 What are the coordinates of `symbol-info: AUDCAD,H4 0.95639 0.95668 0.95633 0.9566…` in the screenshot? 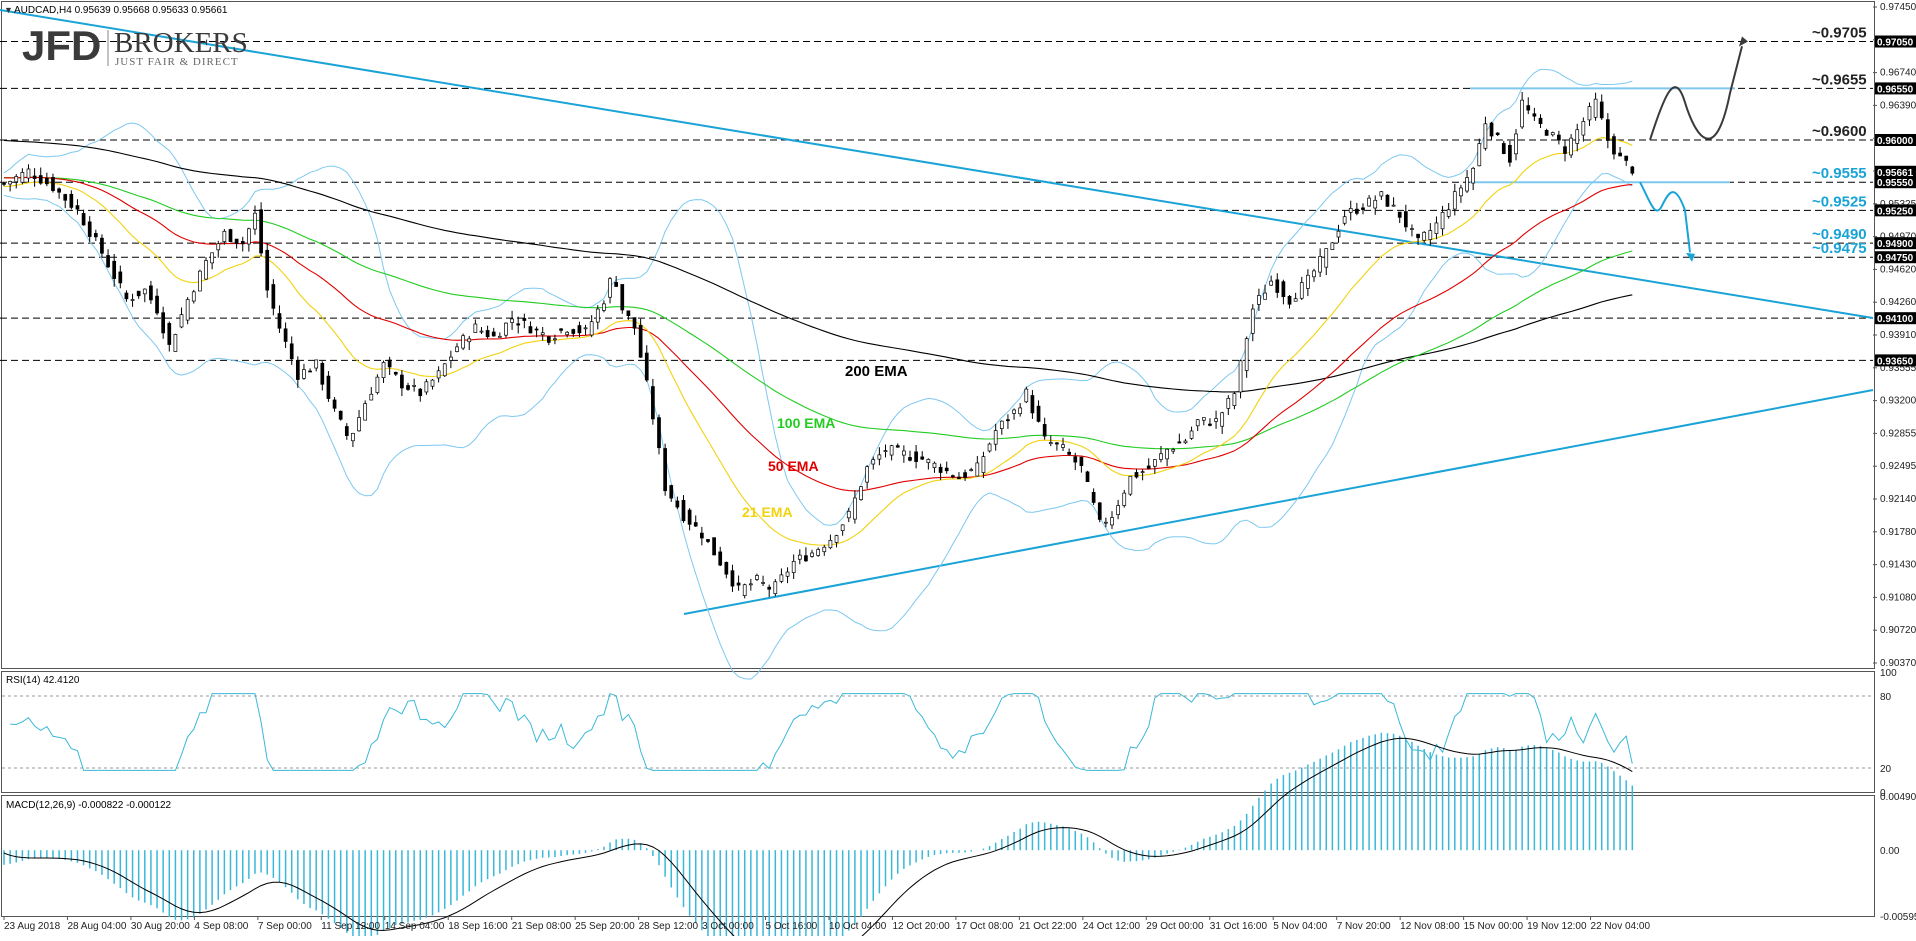 It's located at (121, 10).